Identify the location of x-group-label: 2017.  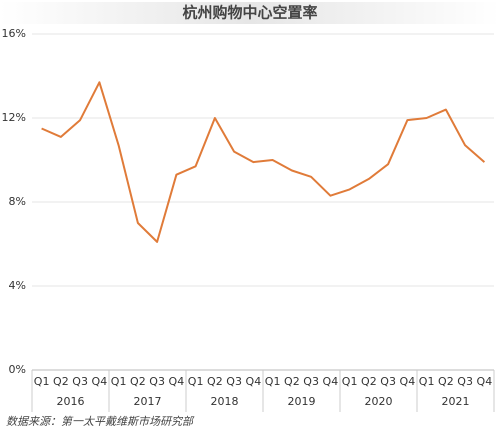
(148, 401).